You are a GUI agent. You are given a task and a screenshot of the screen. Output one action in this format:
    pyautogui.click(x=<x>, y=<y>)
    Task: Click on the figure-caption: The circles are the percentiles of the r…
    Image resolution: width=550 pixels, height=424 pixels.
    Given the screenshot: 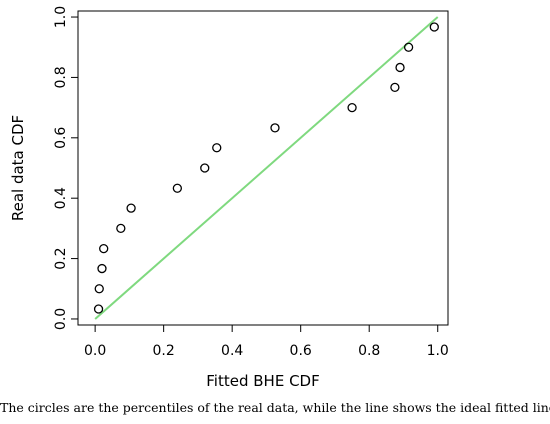 What is the action you would take?
    pyautogui.click(x=275, y=407)
    